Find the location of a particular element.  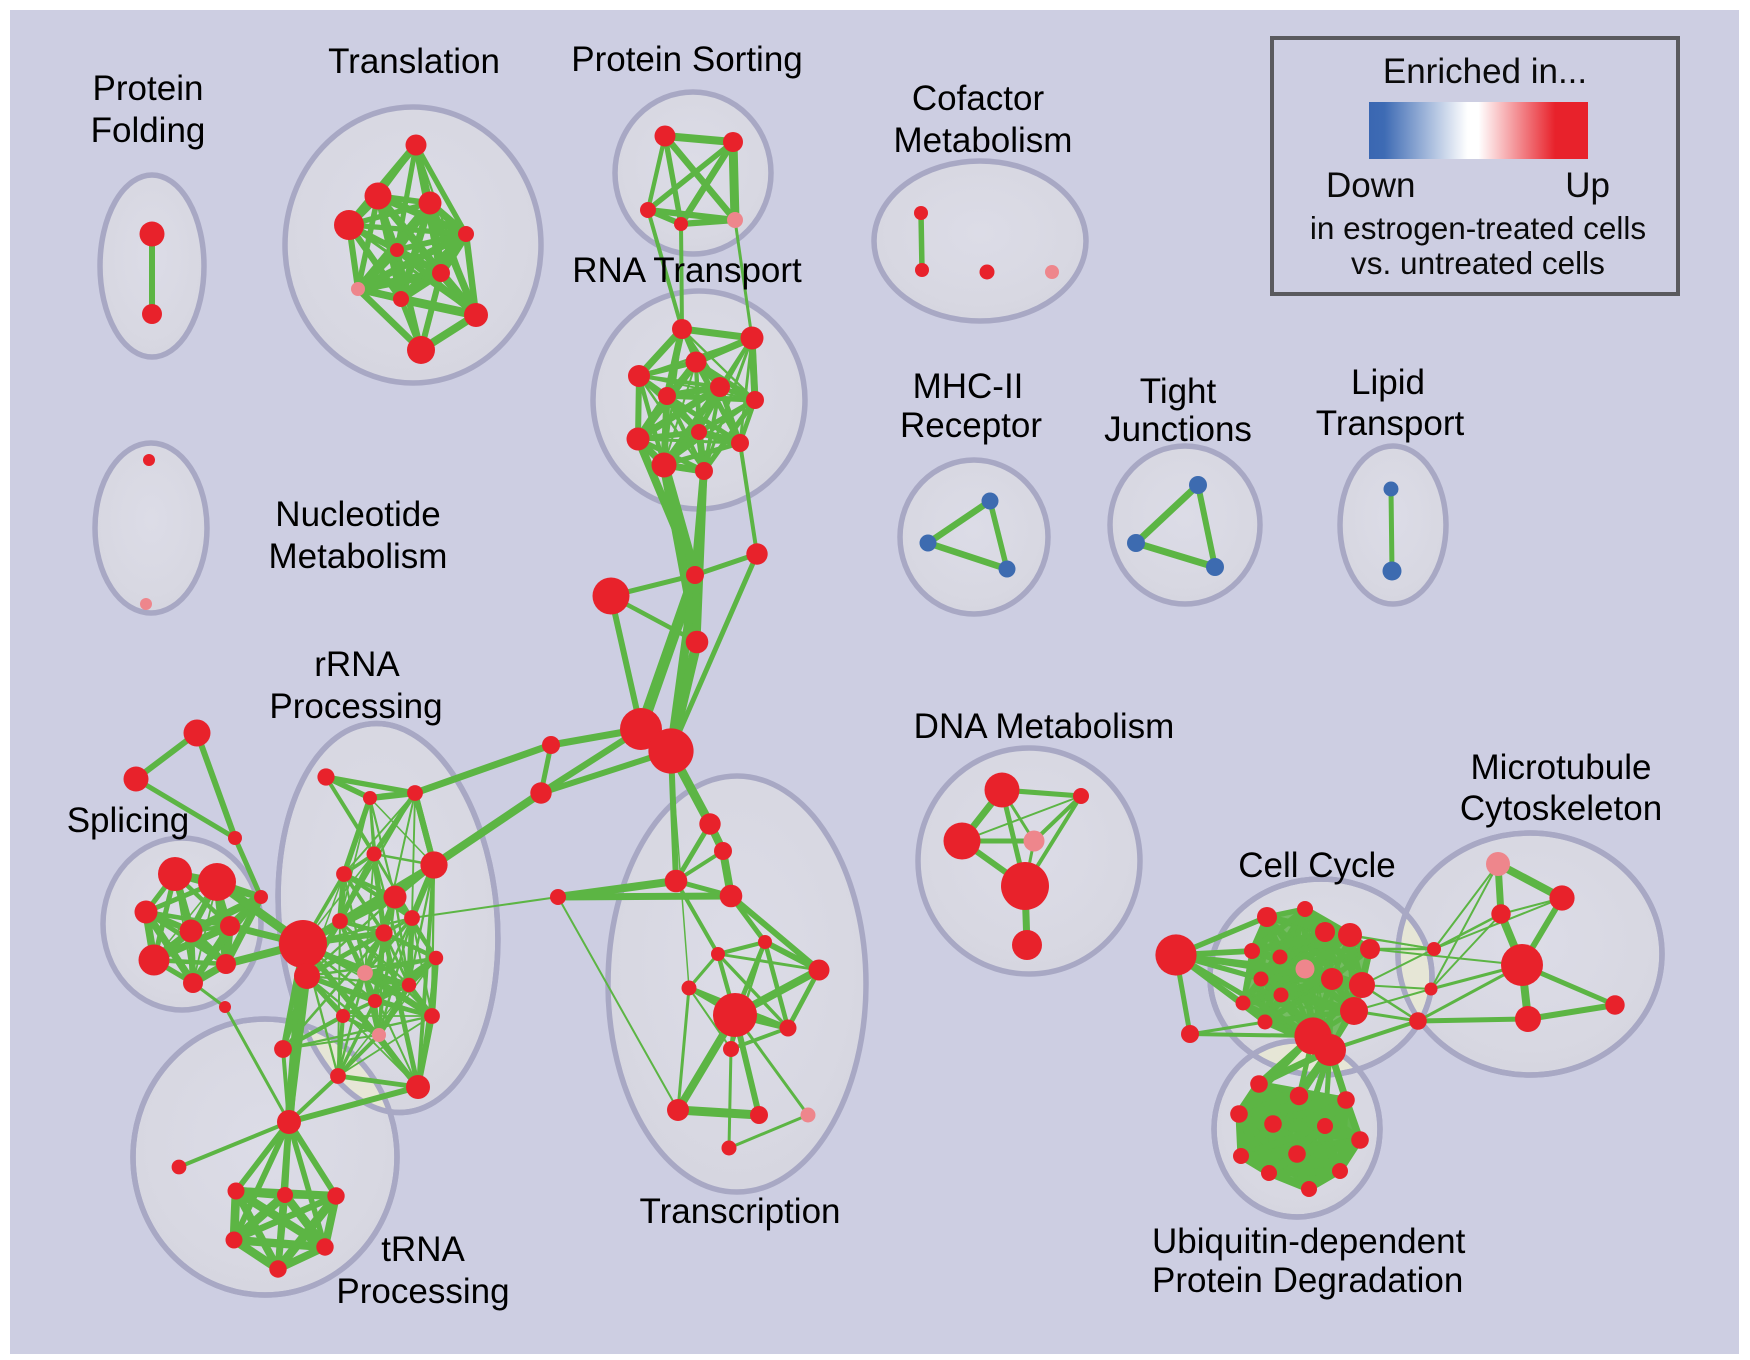

svg-text: Splicing is located at coordinates (128, 820).